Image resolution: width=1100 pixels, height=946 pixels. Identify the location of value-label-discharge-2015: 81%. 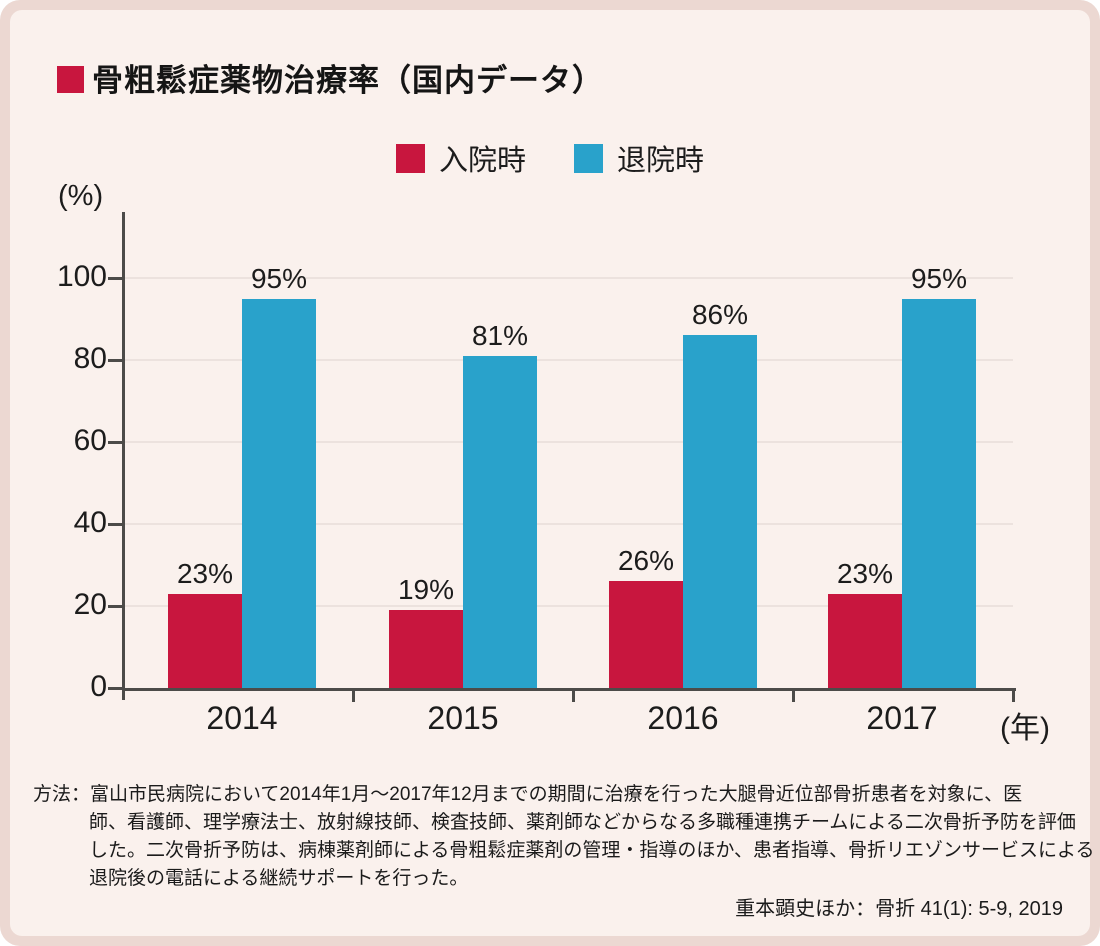
(500, 335).